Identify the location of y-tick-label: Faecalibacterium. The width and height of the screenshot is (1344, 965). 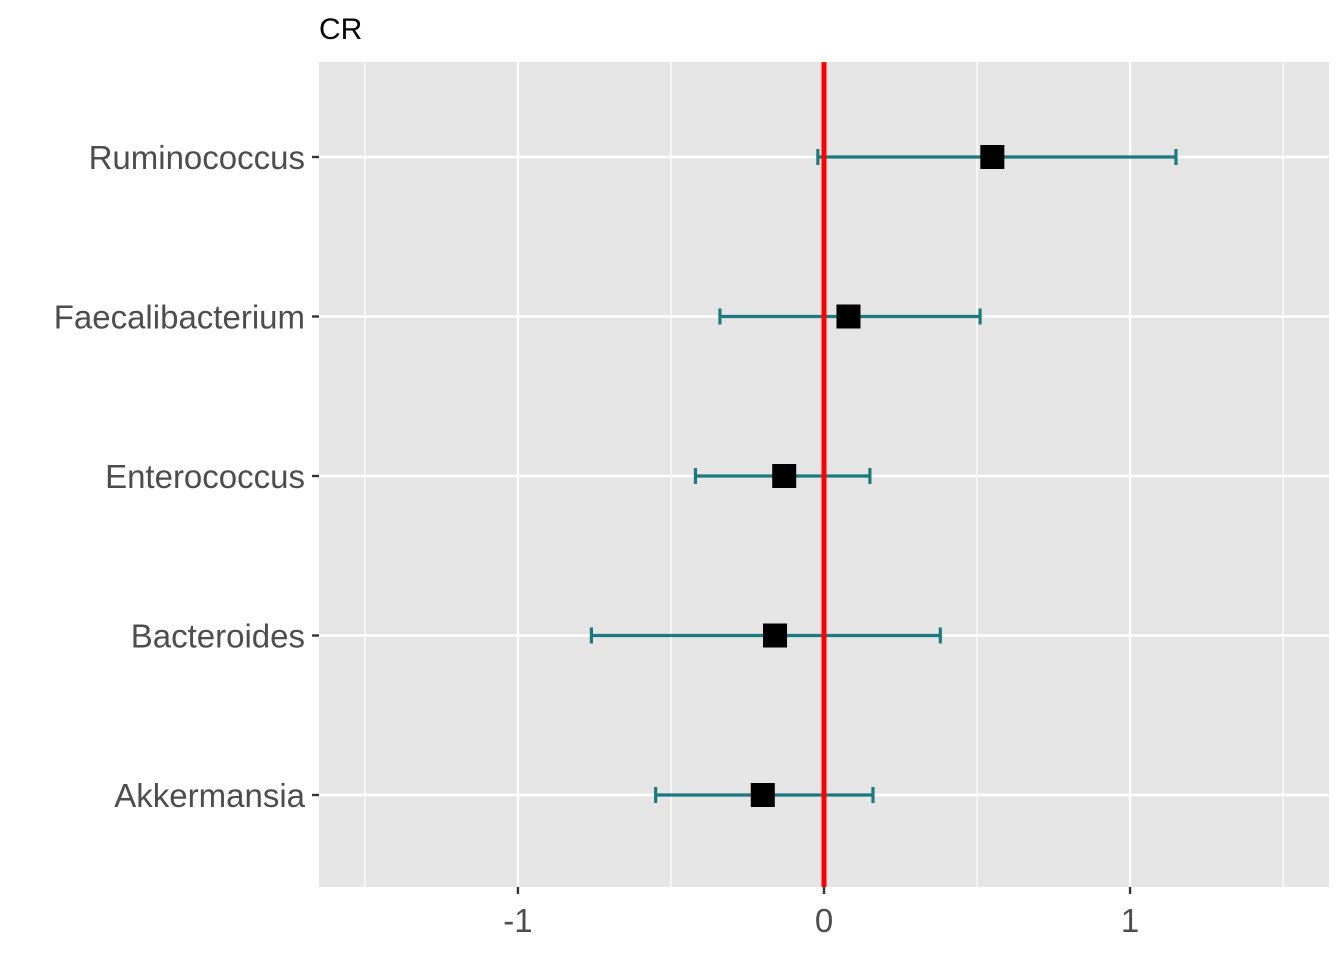
(179, 317).